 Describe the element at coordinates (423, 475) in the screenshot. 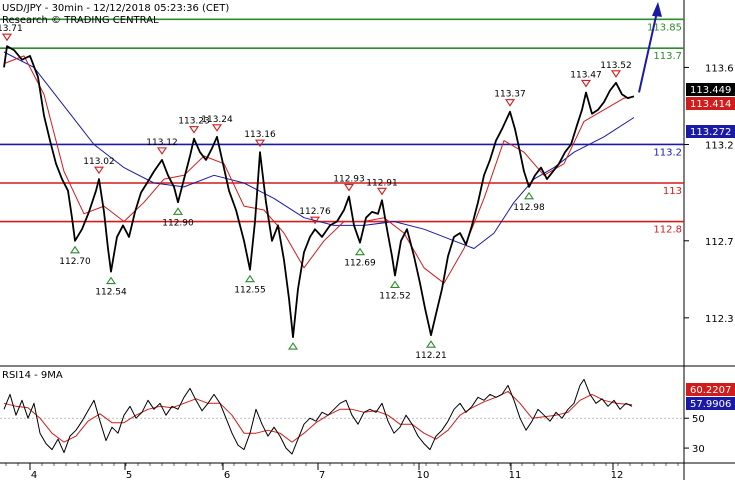

I see `time-tick-label-4: 10` at that location.